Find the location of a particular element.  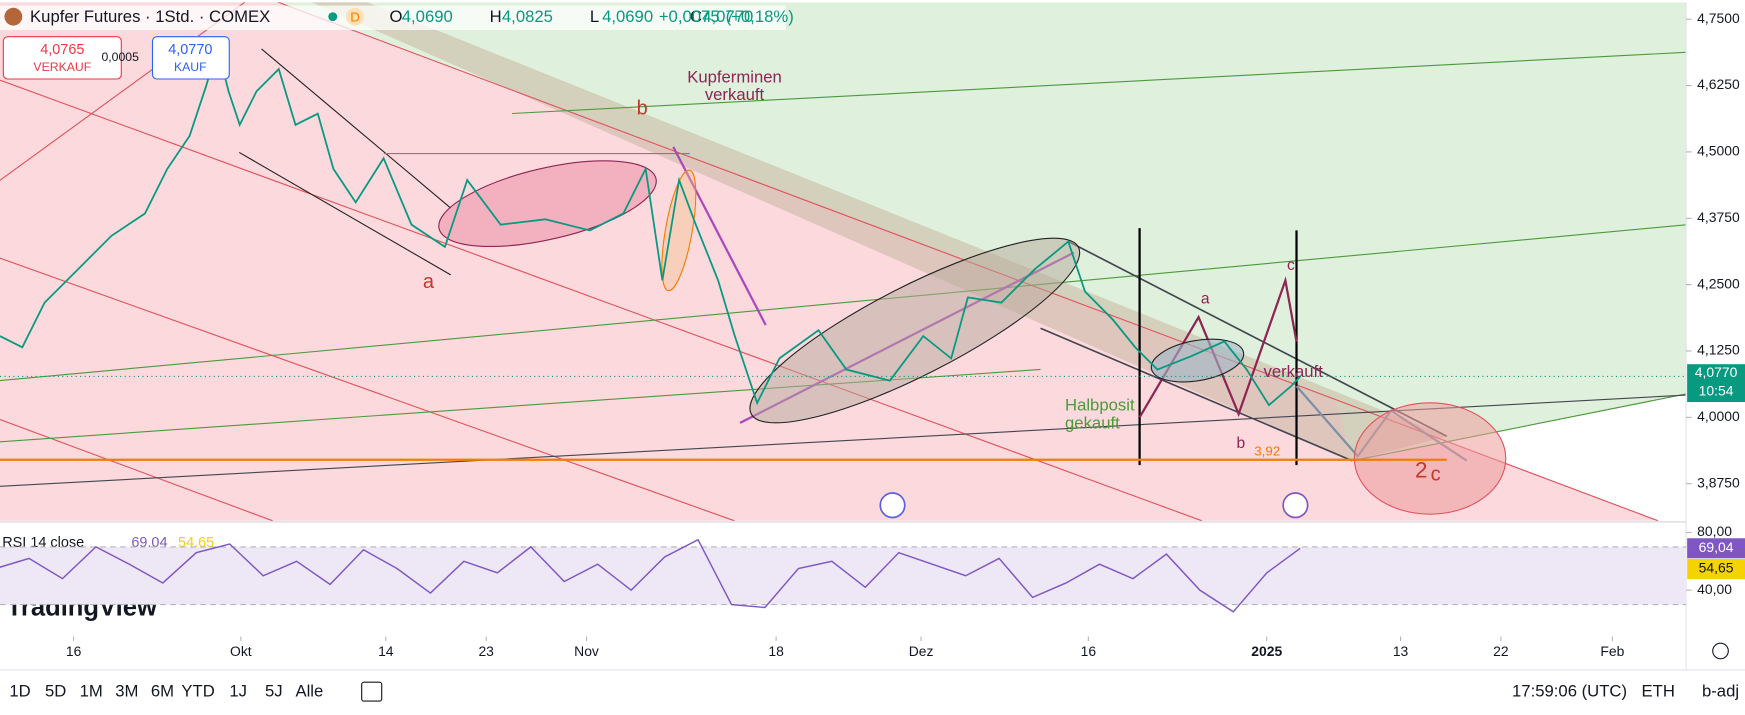

range-button: 1J is located at coordinates (238, 691).